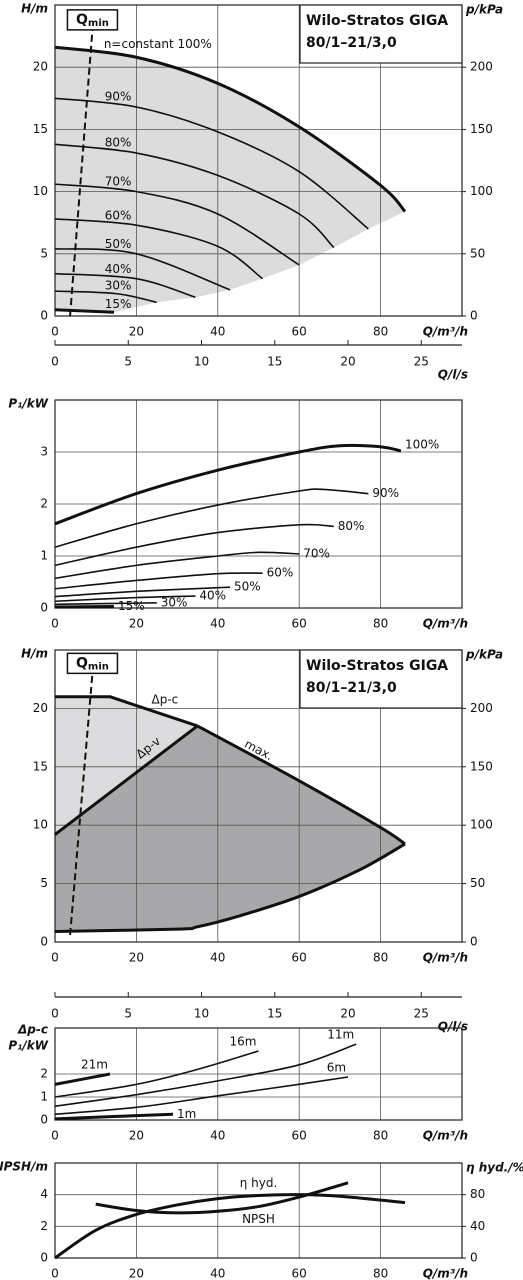 The image size is (523, 1280). Describe the element at coordinates (421, 362) in the screenshot. I see `x-tick-label: 25` at that location.